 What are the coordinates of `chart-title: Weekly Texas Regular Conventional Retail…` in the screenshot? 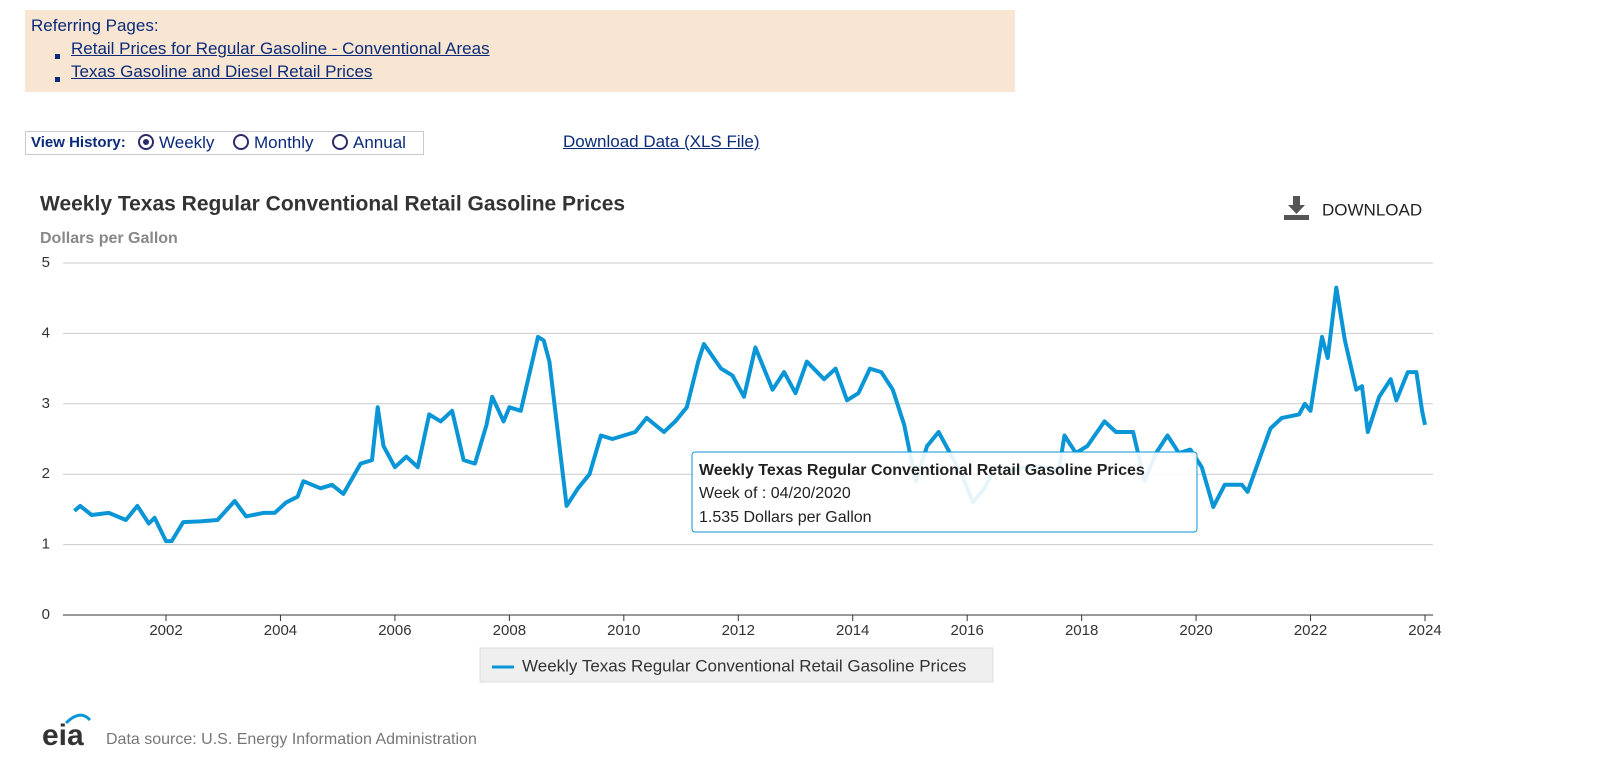 It's located at (332, 204).